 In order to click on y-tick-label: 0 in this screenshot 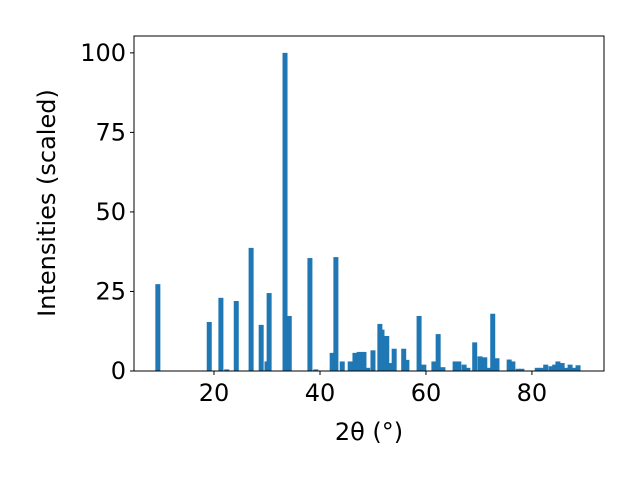, I will do `click(118, 371)`.